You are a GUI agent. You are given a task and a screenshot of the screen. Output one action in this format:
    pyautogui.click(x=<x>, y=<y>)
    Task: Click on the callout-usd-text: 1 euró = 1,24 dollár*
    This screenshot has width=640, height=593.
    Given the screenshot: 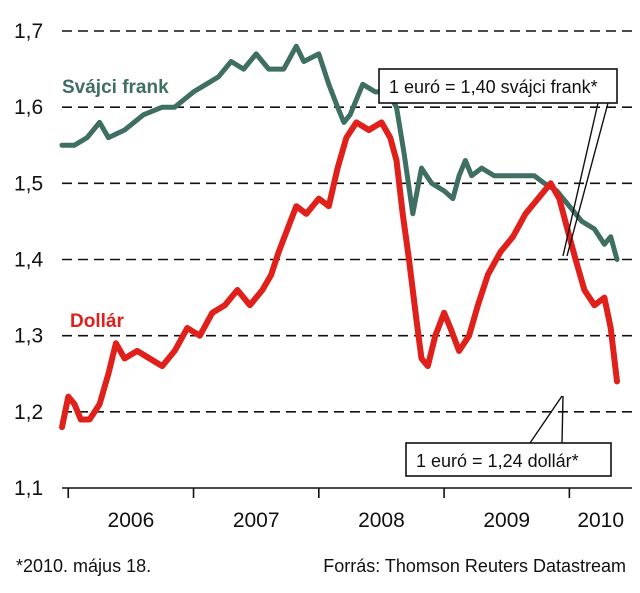 What is the action you would take?
    pyautogui.click(x=497, y=461)
    